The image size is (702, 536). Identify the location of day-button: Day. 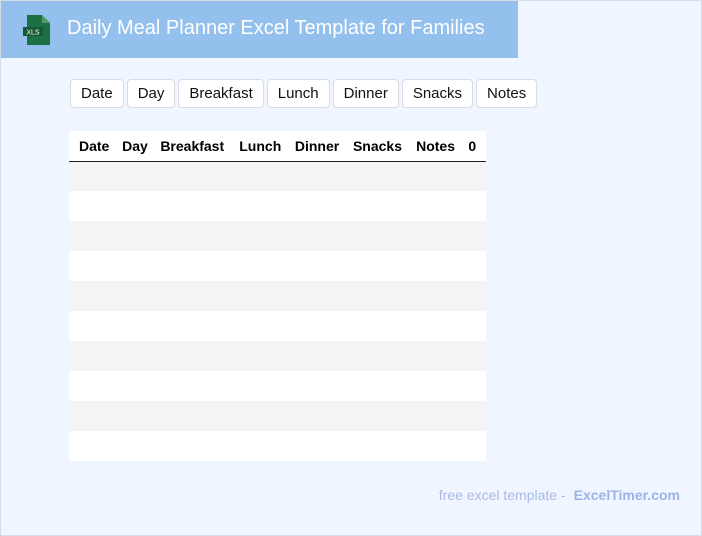
(151, 93).